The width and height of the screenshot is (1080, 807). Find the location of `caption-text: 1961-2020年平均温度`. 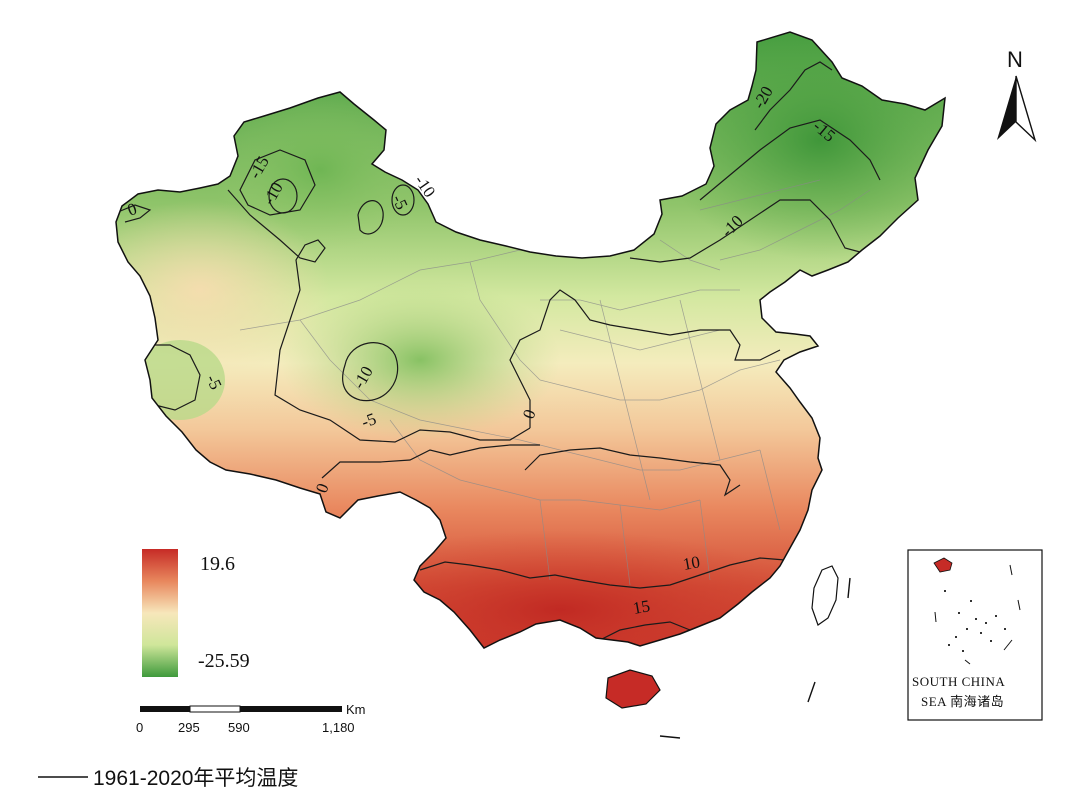

caption-text: 1961-2020年平均温度 is located at coordinates (195, 778).